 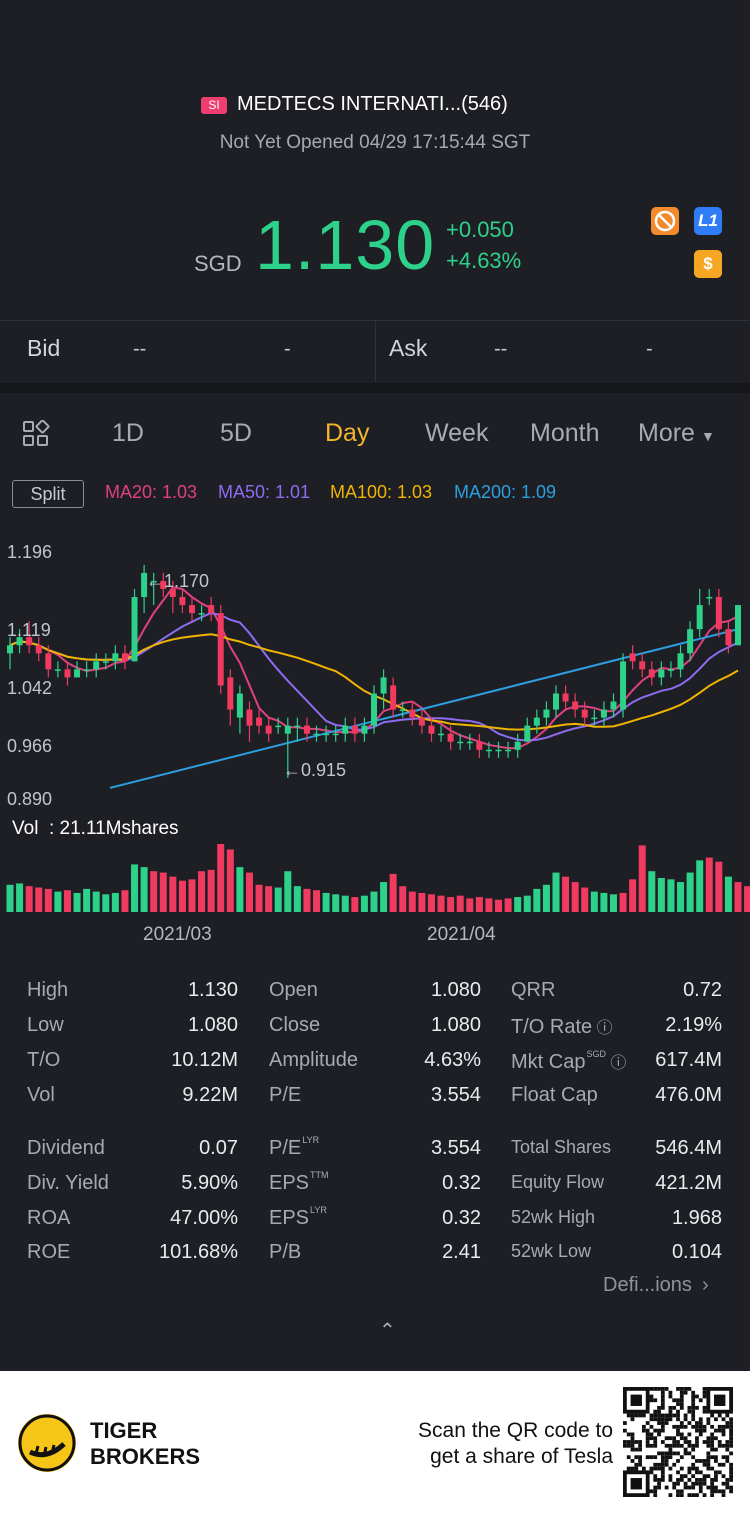 What do you see at coordinates (128, 433) in the screenshot?
I see `tab-1d: 1D` at bounding box center [128, 433].